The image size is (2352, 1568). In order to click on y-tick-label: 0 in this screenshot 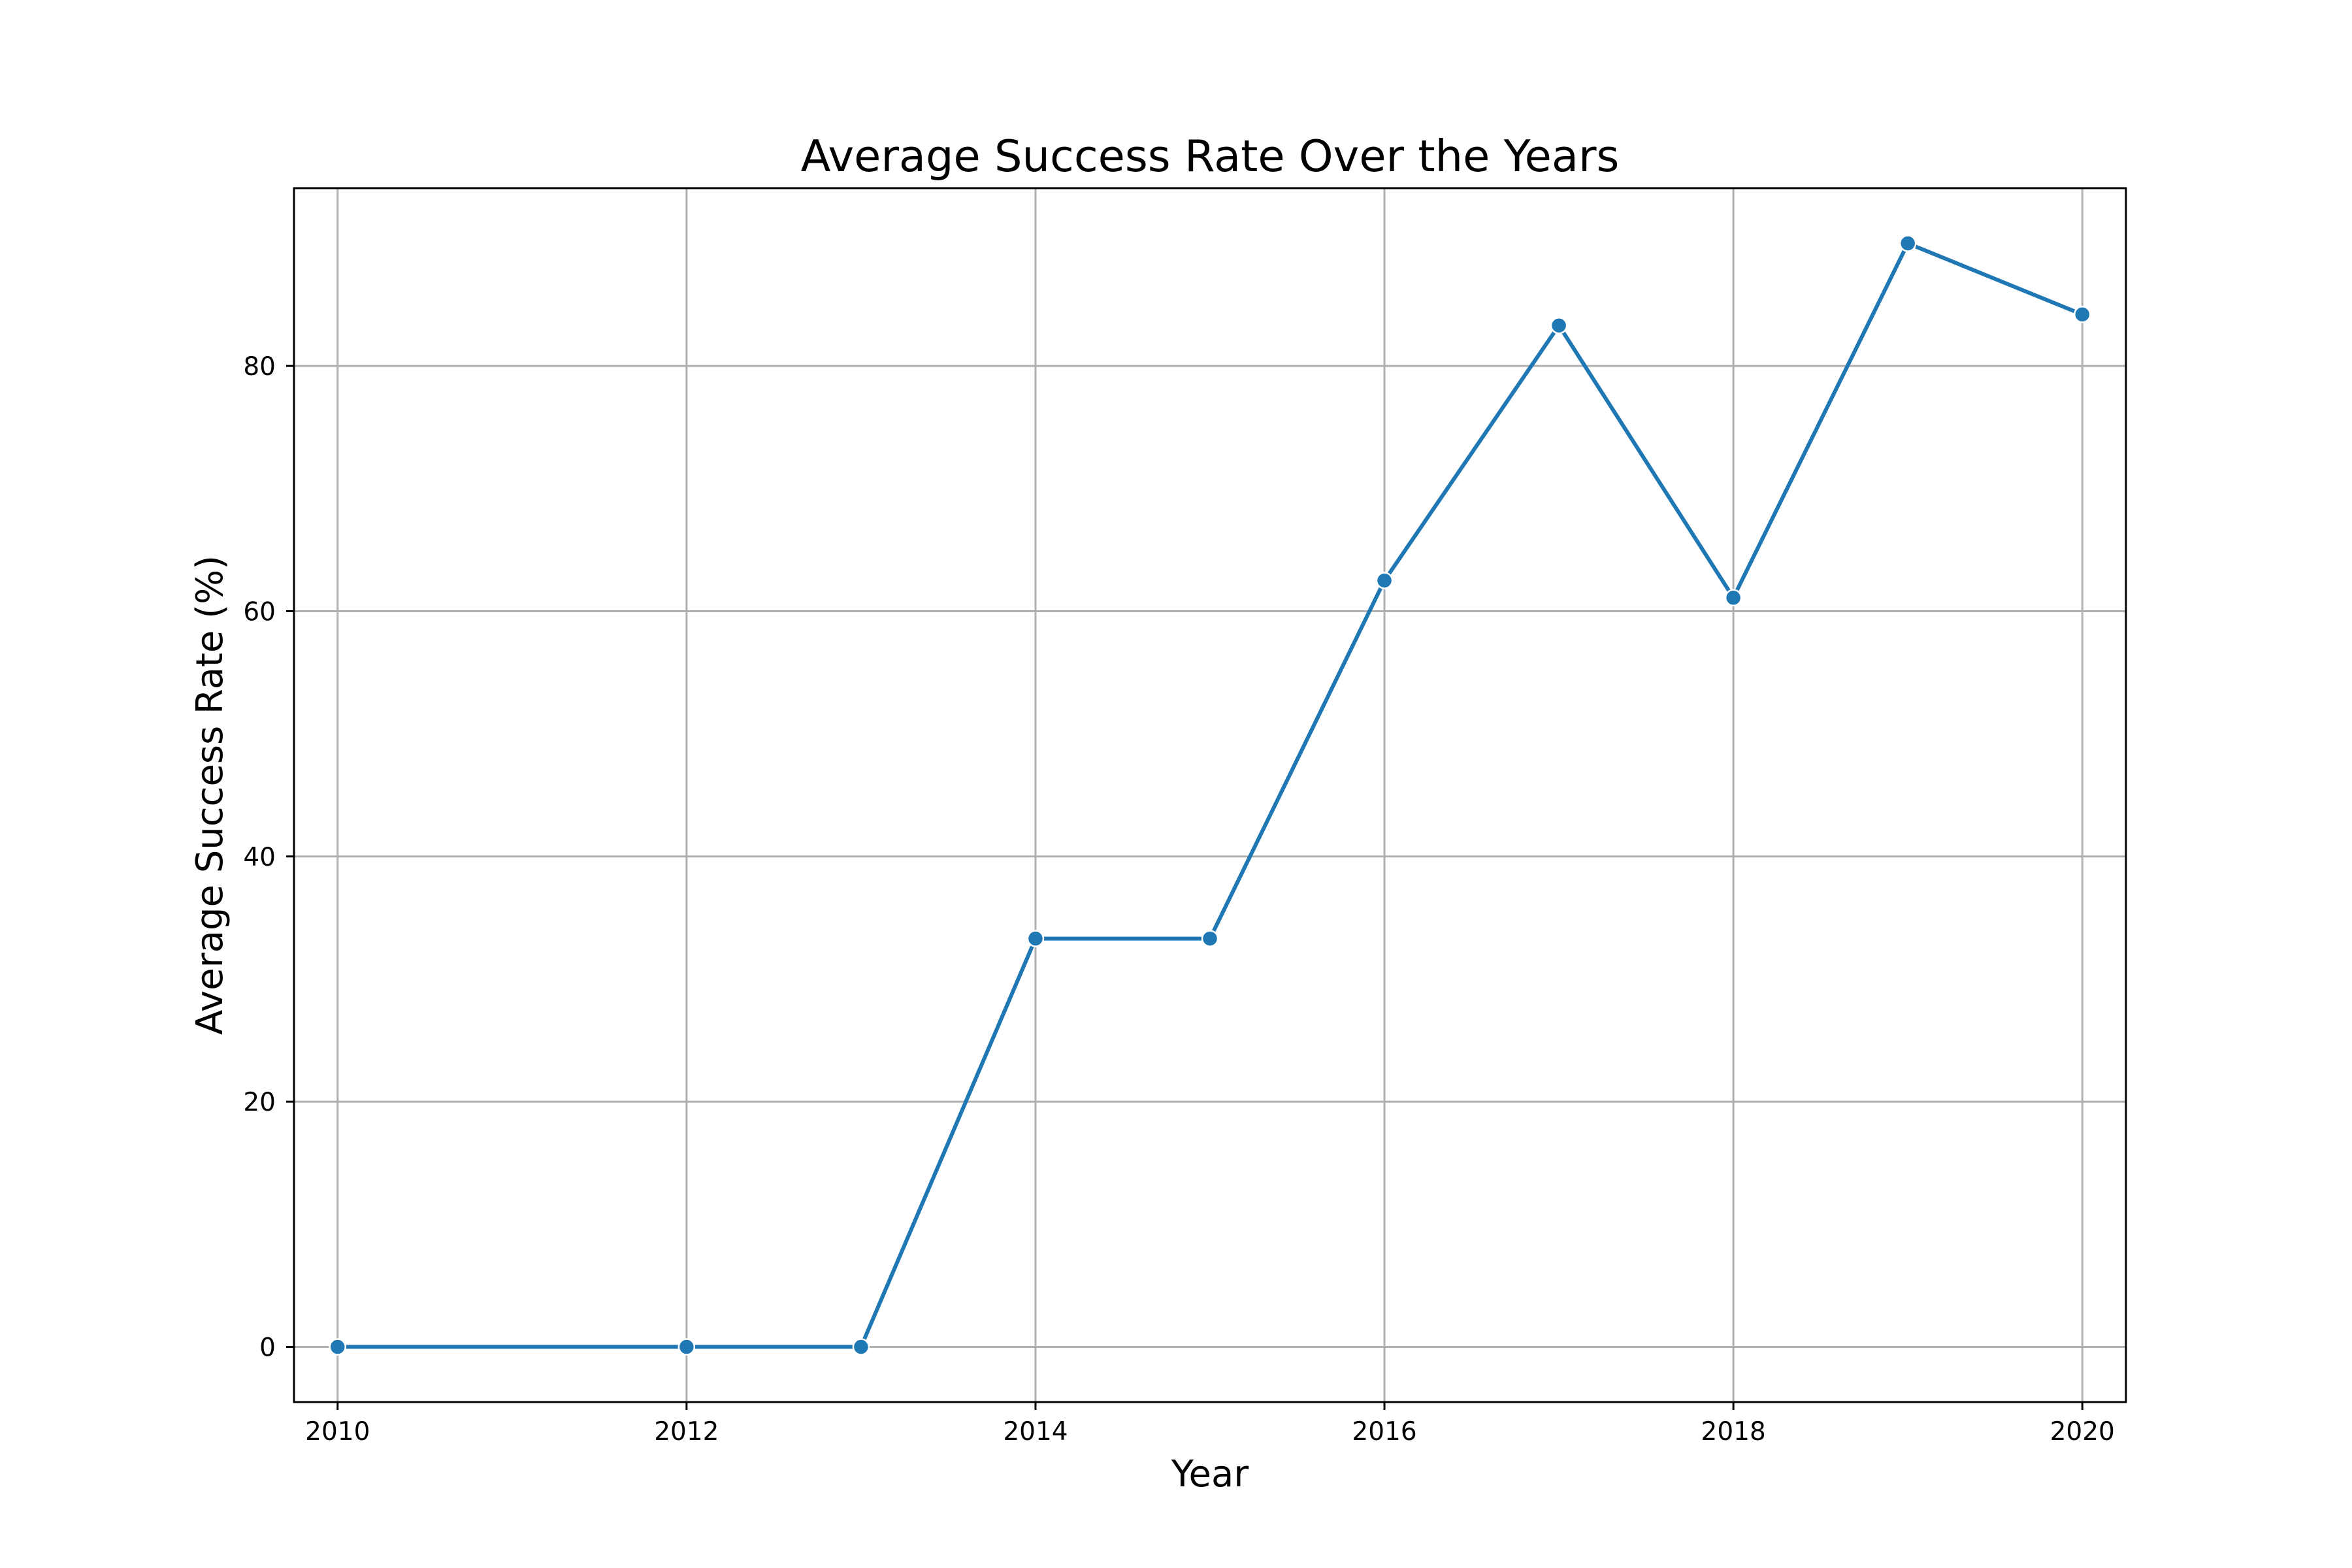, I will do `click(267, 1348)`.